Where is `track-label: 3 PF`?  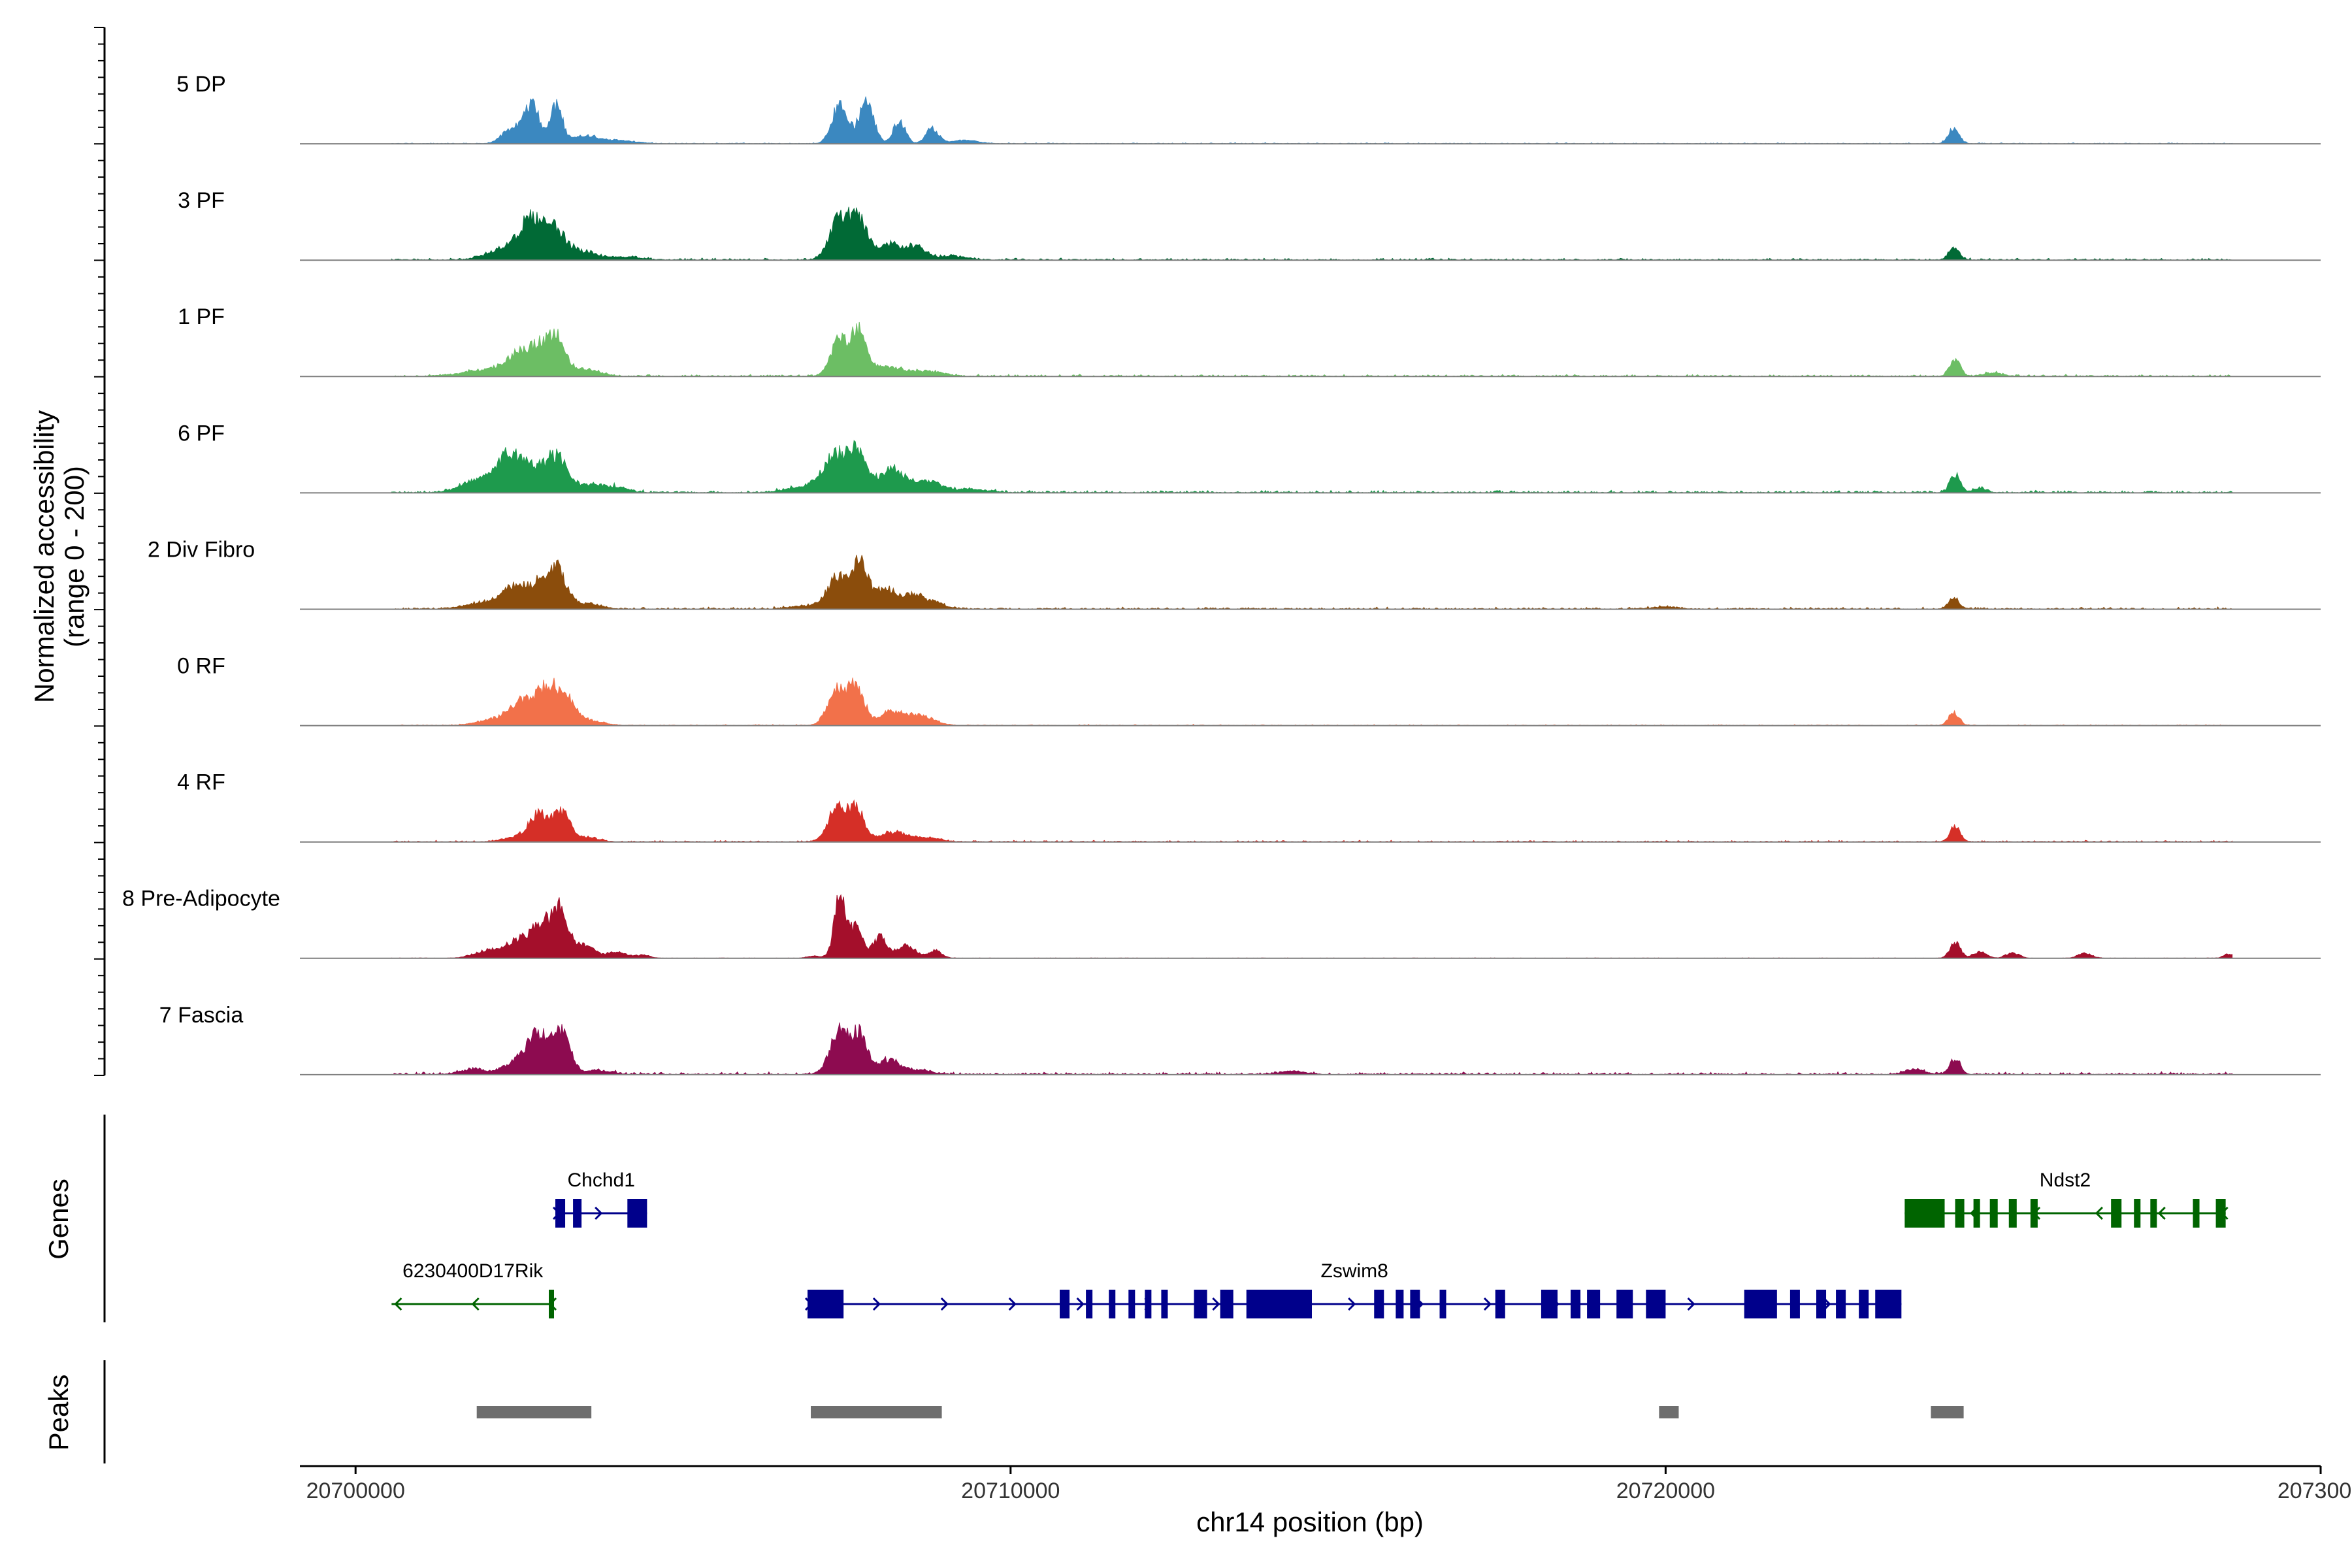
track-label: 3 PF is located at coordinates (201, 200).